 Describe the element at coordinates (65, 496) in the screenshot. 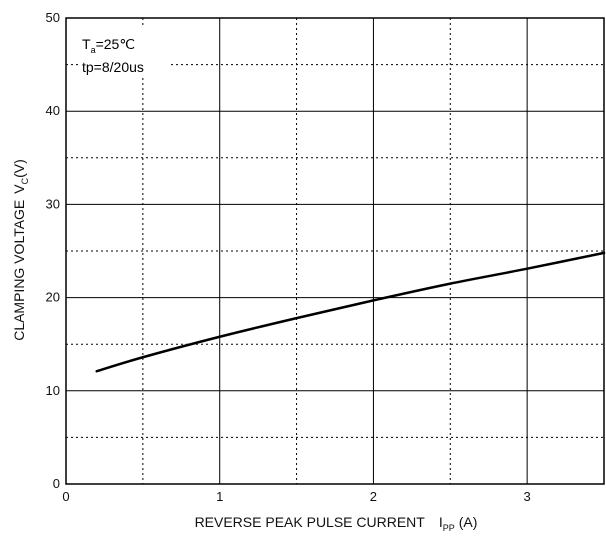

I see `x-tick-label: 0` at that location.